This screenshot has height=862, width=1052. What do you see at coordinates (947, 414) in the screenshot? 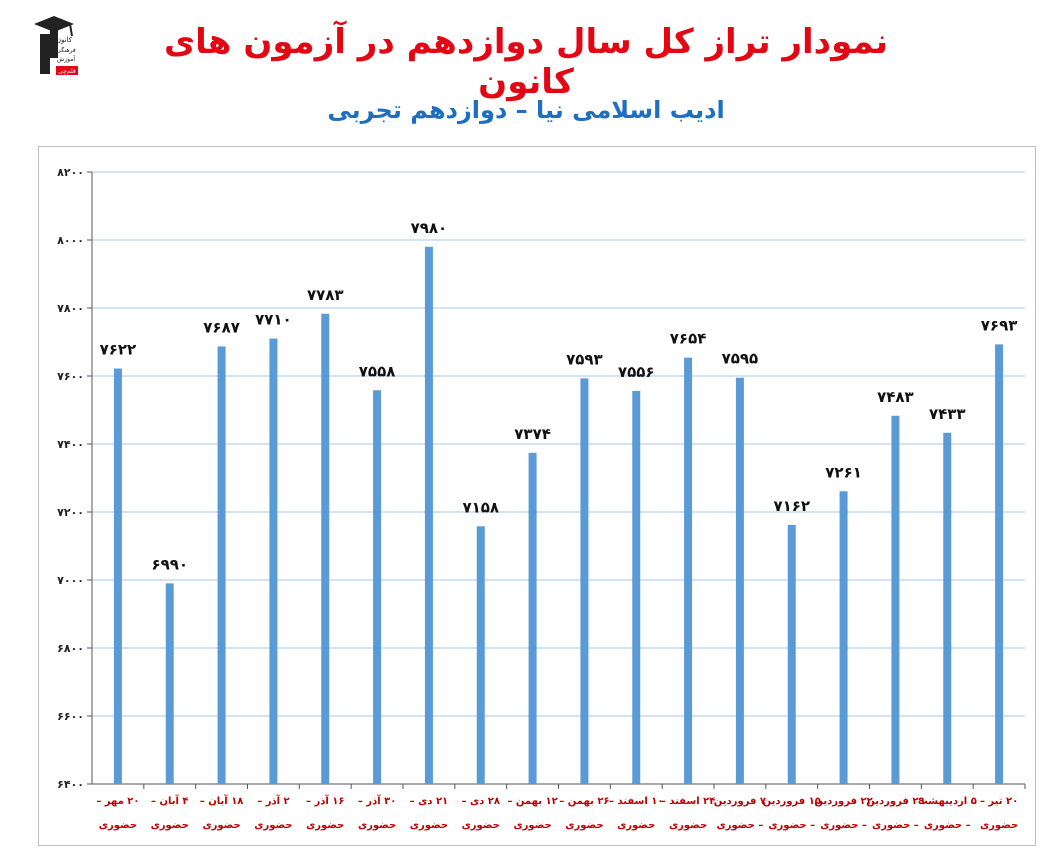
I see `data-label: ۷۴۳۳` at bounding box center [947, 414].